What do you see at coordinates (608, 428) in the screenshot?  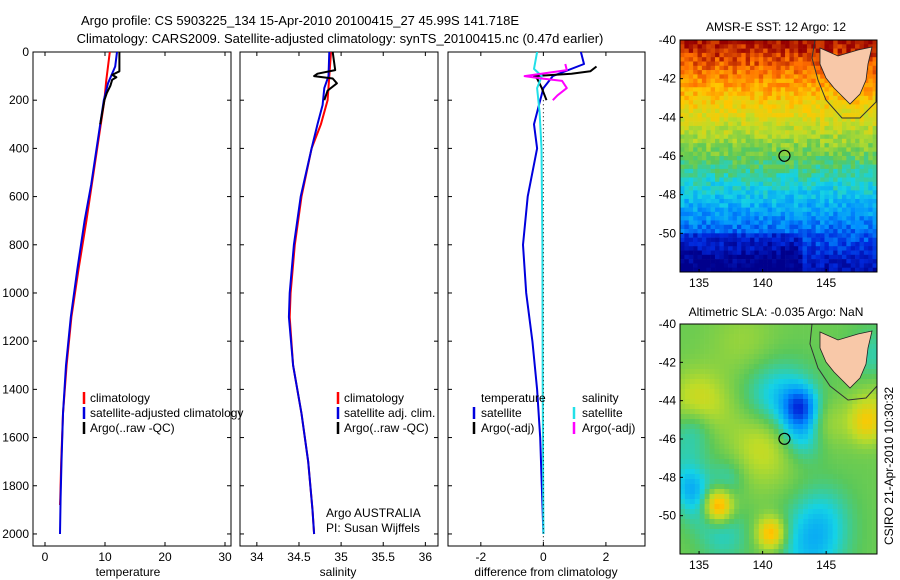 I see `legend-label-sal-argo: Argo(-adj)` at bounding box center [608, 428].